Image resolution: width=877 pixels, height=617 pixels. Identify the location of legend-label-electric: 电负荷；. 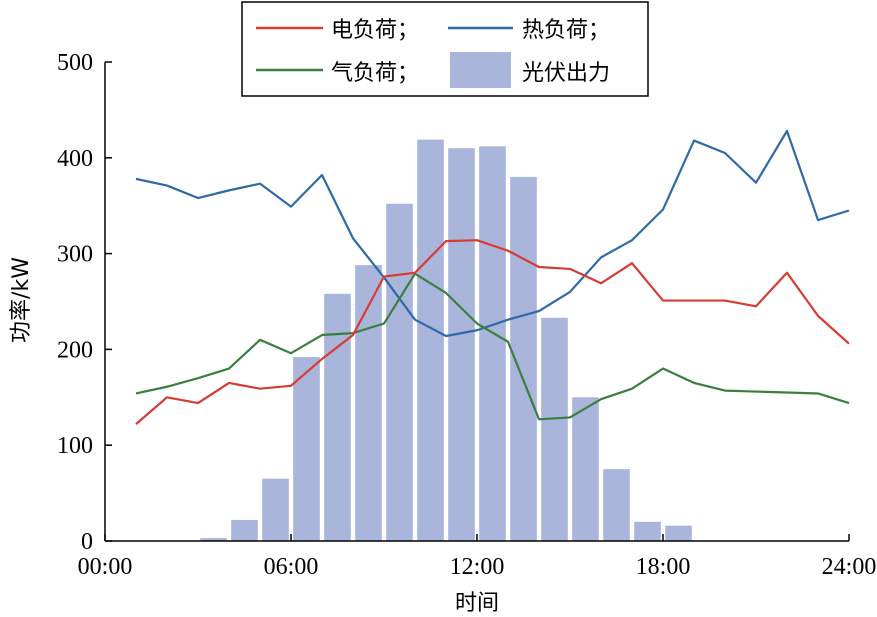
(375, 30).